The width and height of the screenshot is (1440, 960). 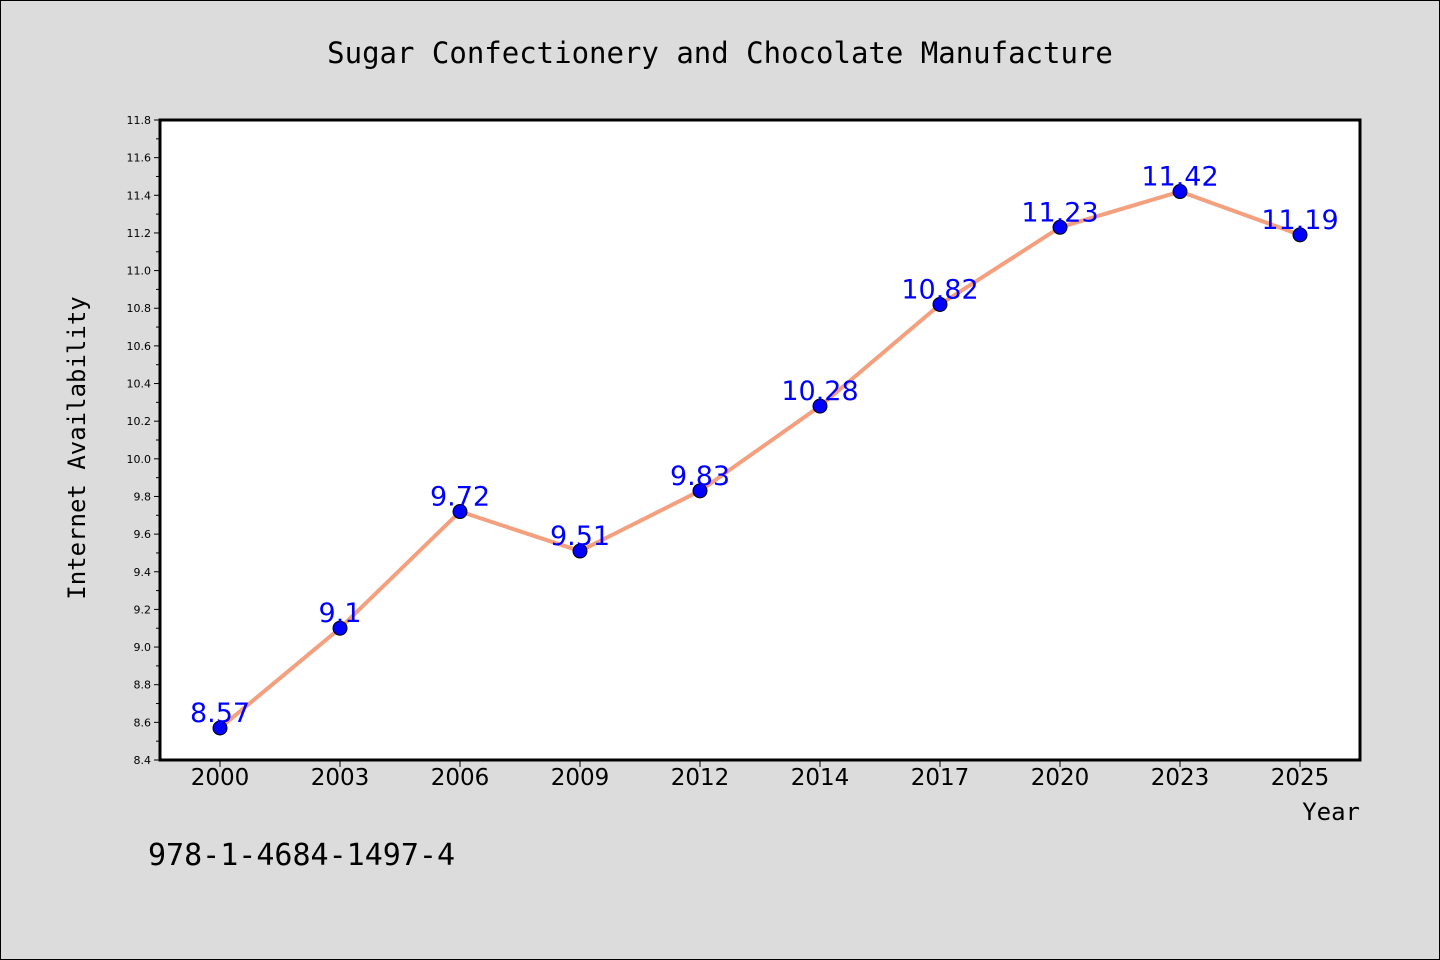 What do you see at coordinates (143, 496) in the screenshot?
I see `y-tick-label: 9.8` at bounding box center [143, 496].